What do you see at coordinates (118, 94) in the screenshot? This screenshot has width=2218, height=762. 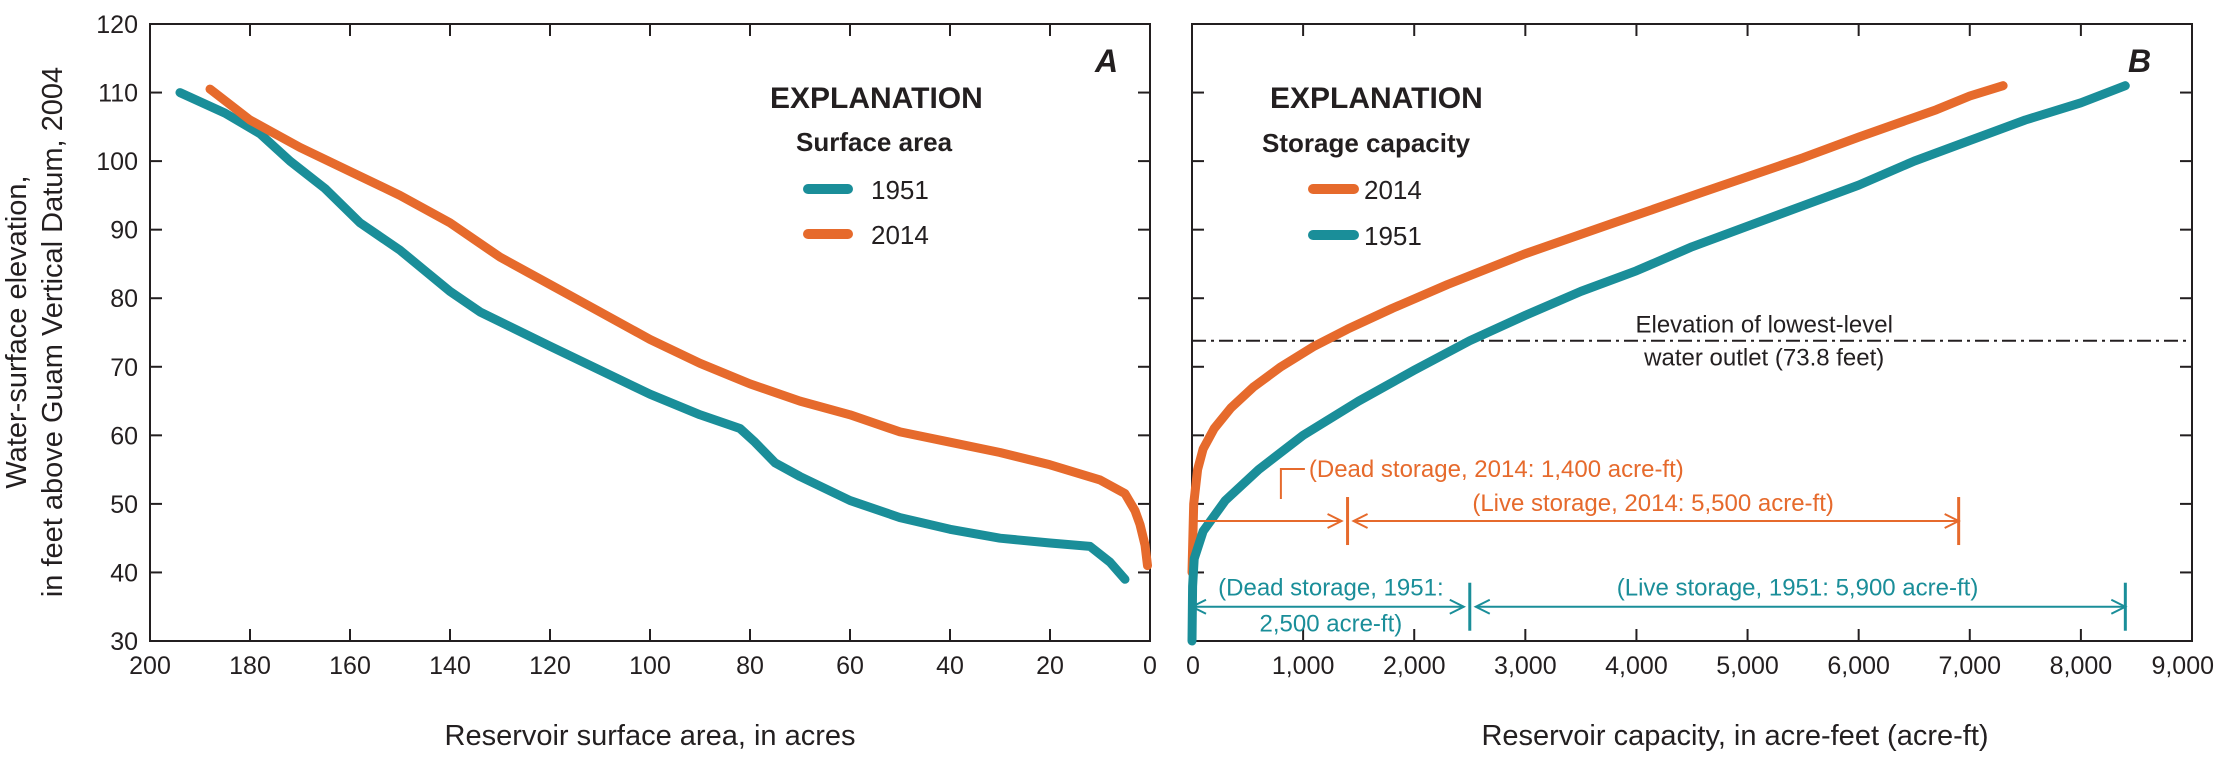 I see `y-tick-label: 110` at bounding box center [118, 94].